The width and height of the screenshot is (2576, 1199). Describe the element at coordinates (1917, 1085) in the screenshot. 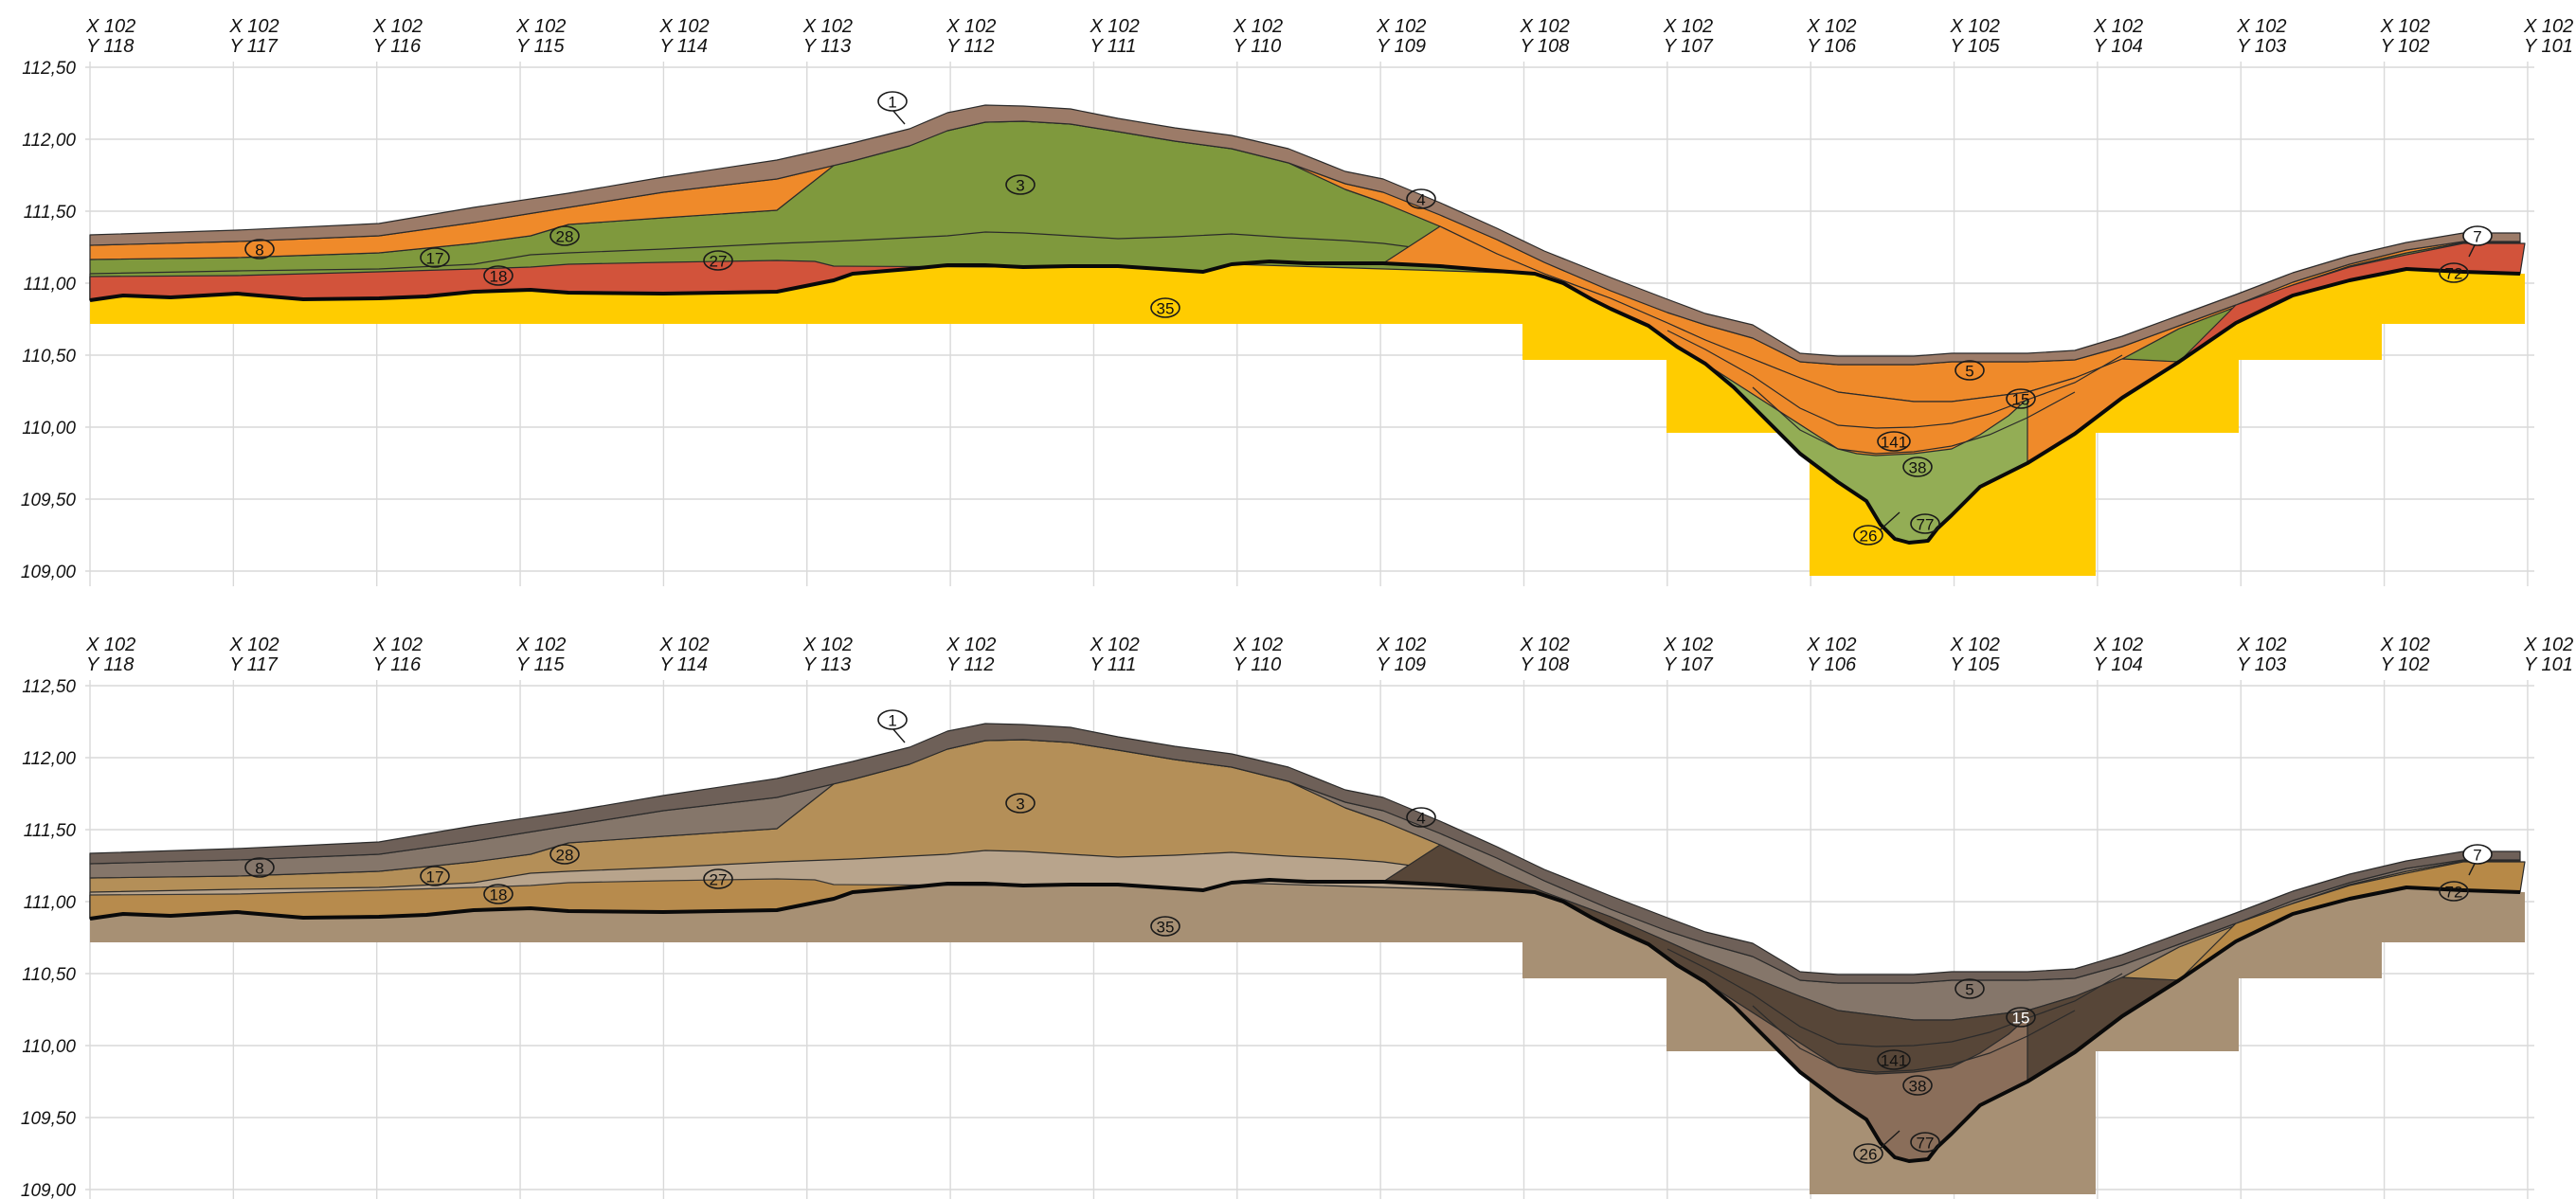

I see `layer-label-38: 38` at that location.